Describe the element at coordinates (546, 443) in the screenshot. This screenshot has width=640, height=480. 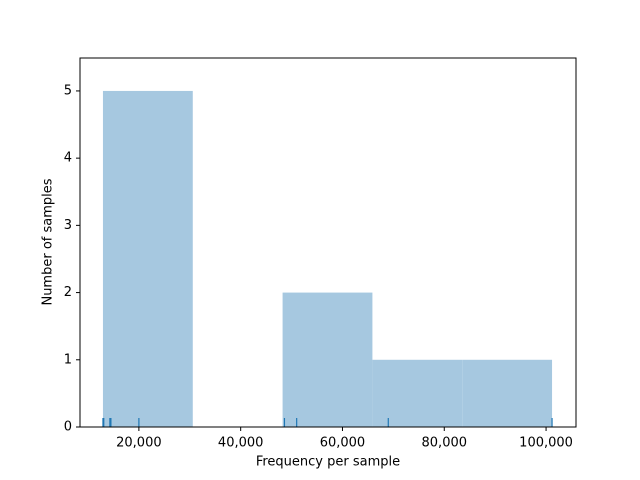
I see `x-tick-label: 100,000` at that location.